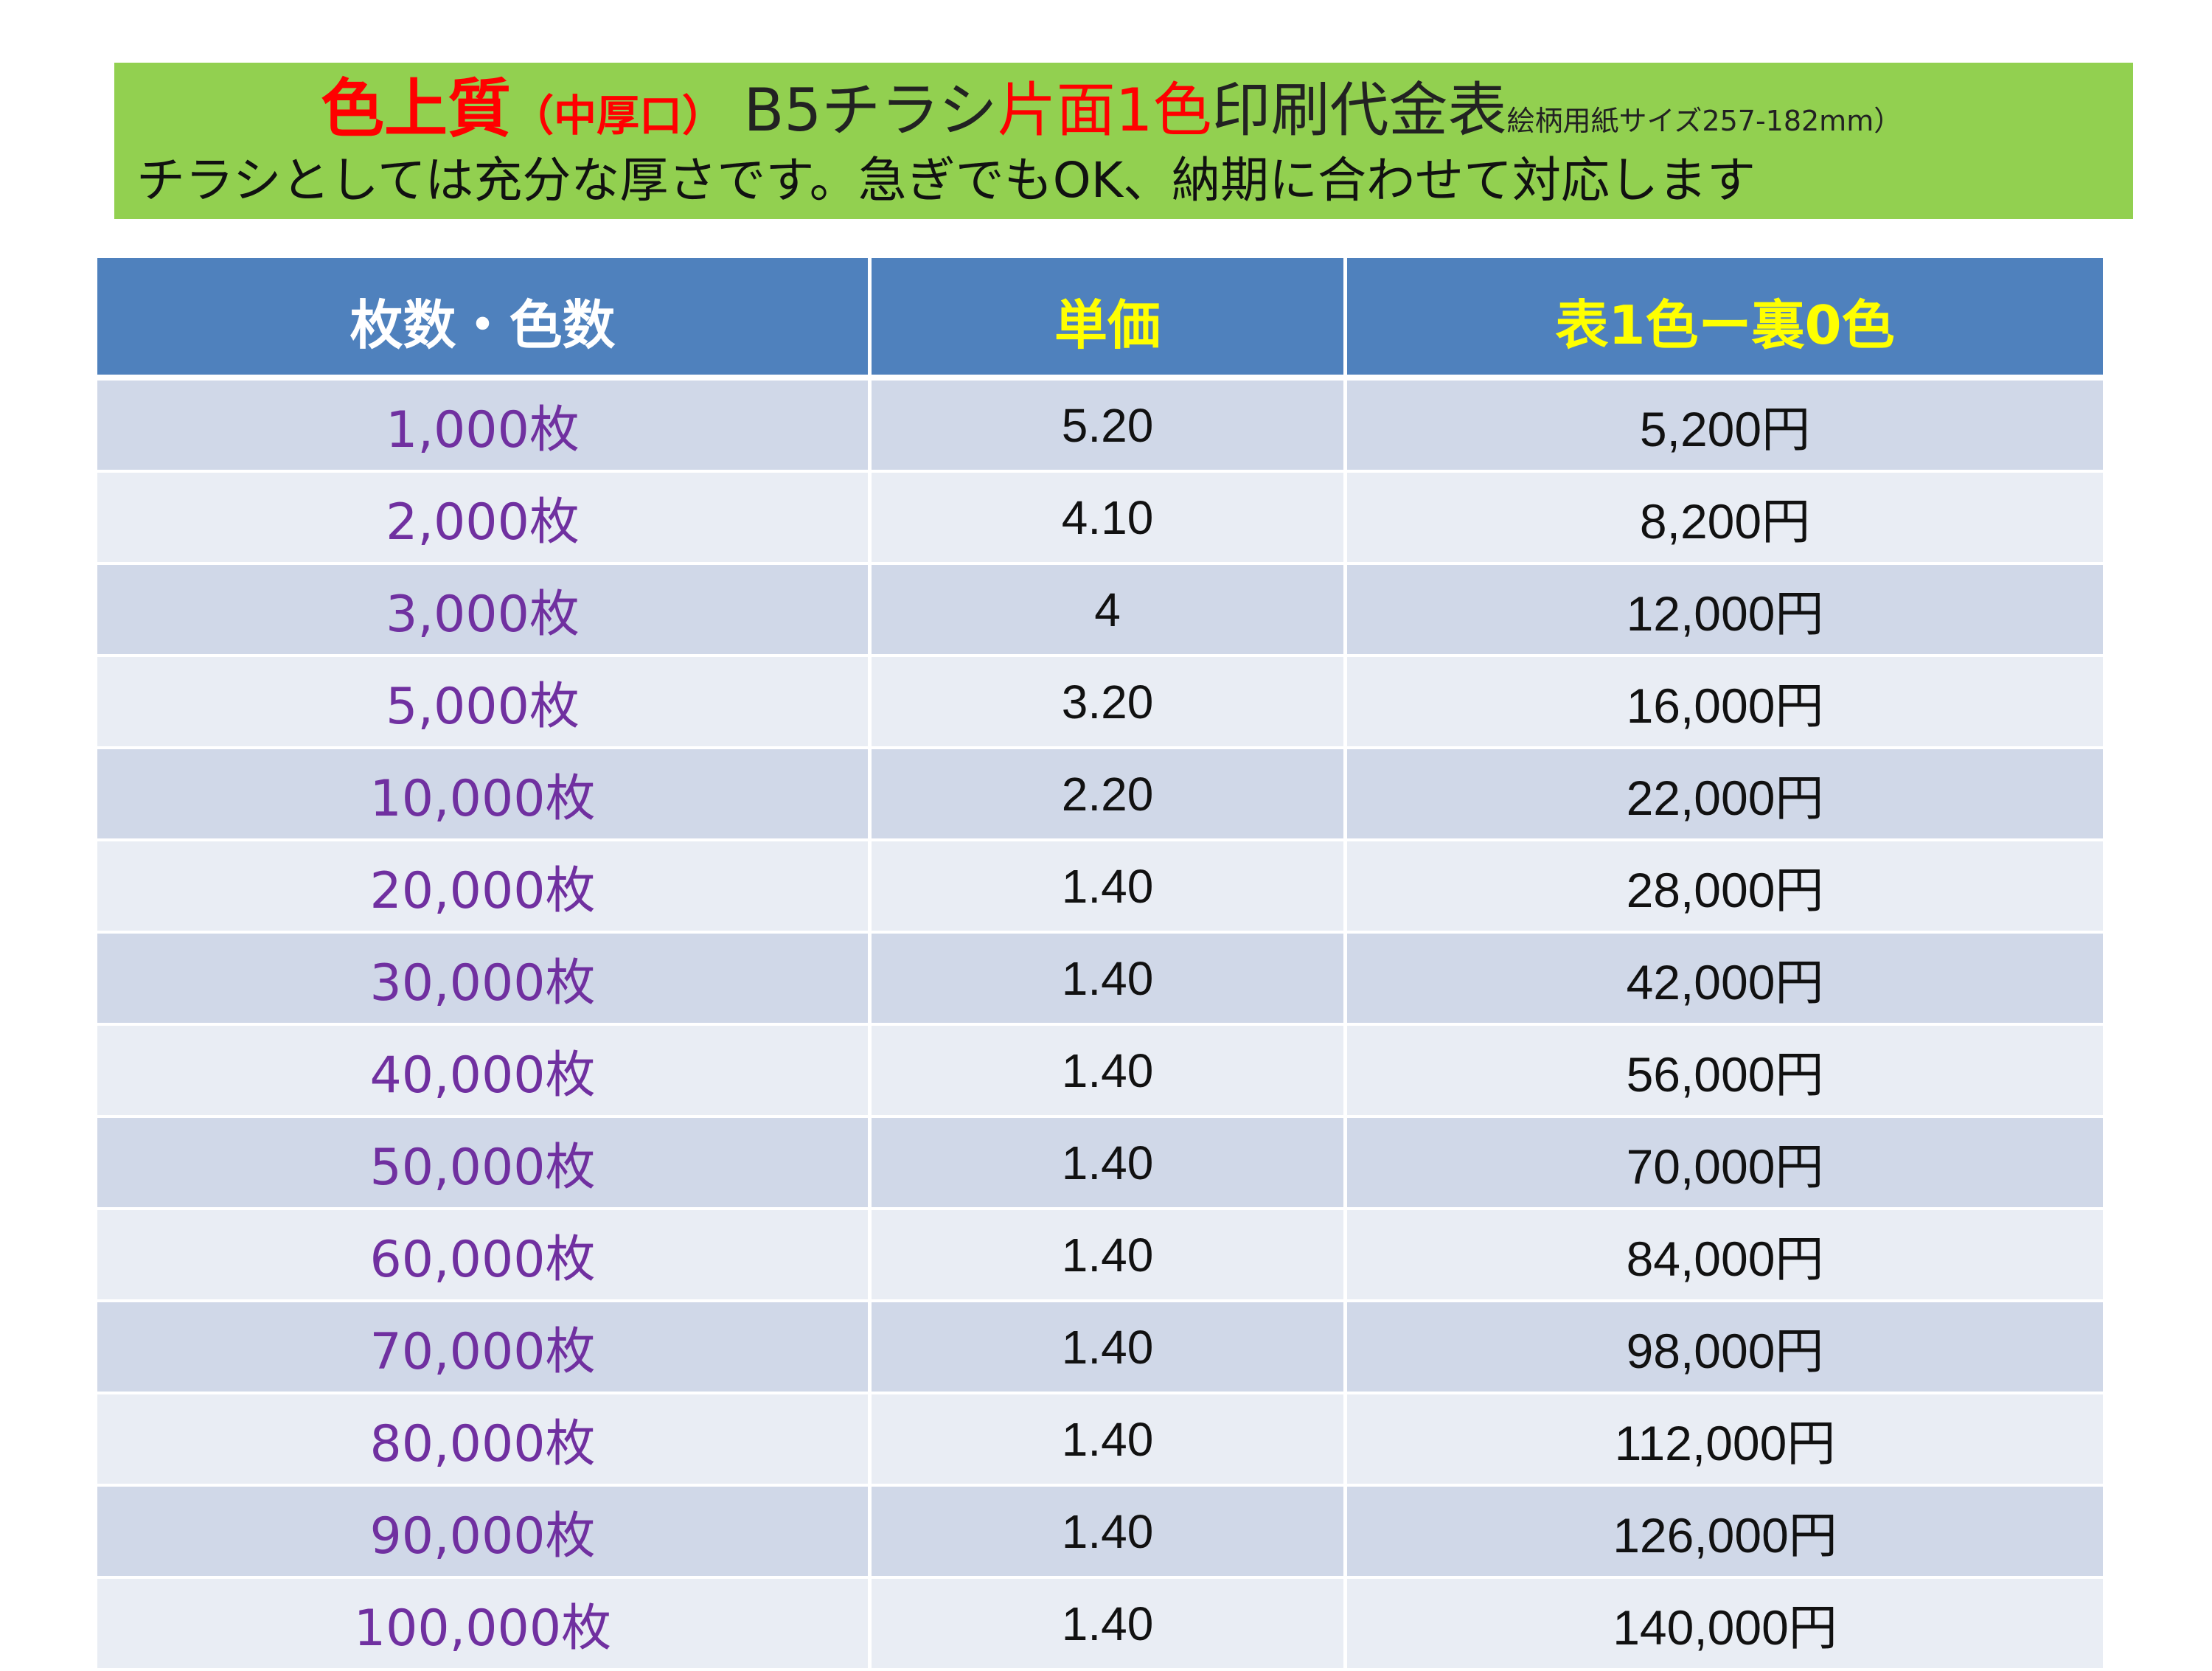 The height and width of the screenshot is (1671, 2212). What do you see at coordinates (1359, 110) in the screenshot?
I see `title-price-list: 印刷代金表` at bounding box center [1359, 110].